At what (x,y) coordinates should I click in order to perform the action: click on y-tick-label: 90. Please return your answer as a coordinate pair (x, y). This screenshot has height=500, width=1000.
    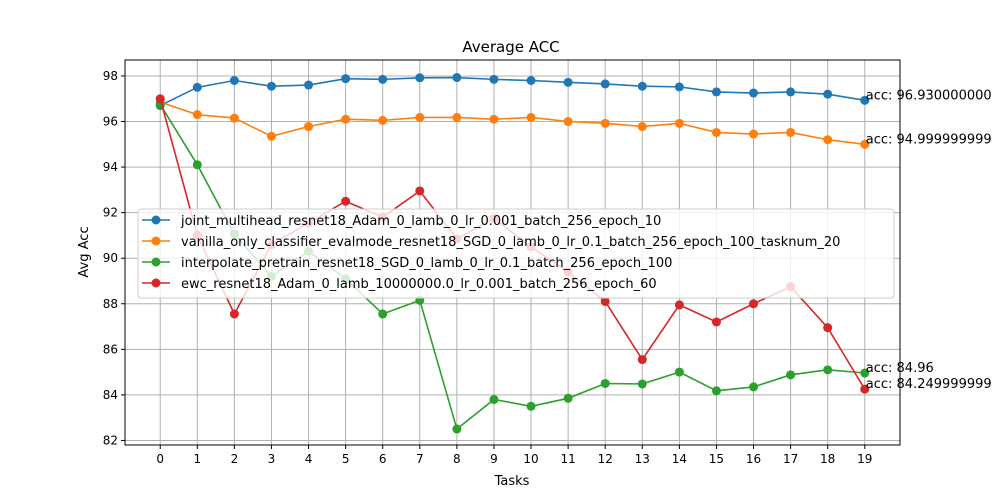
    Looking at the image, I should click on (110, 258).